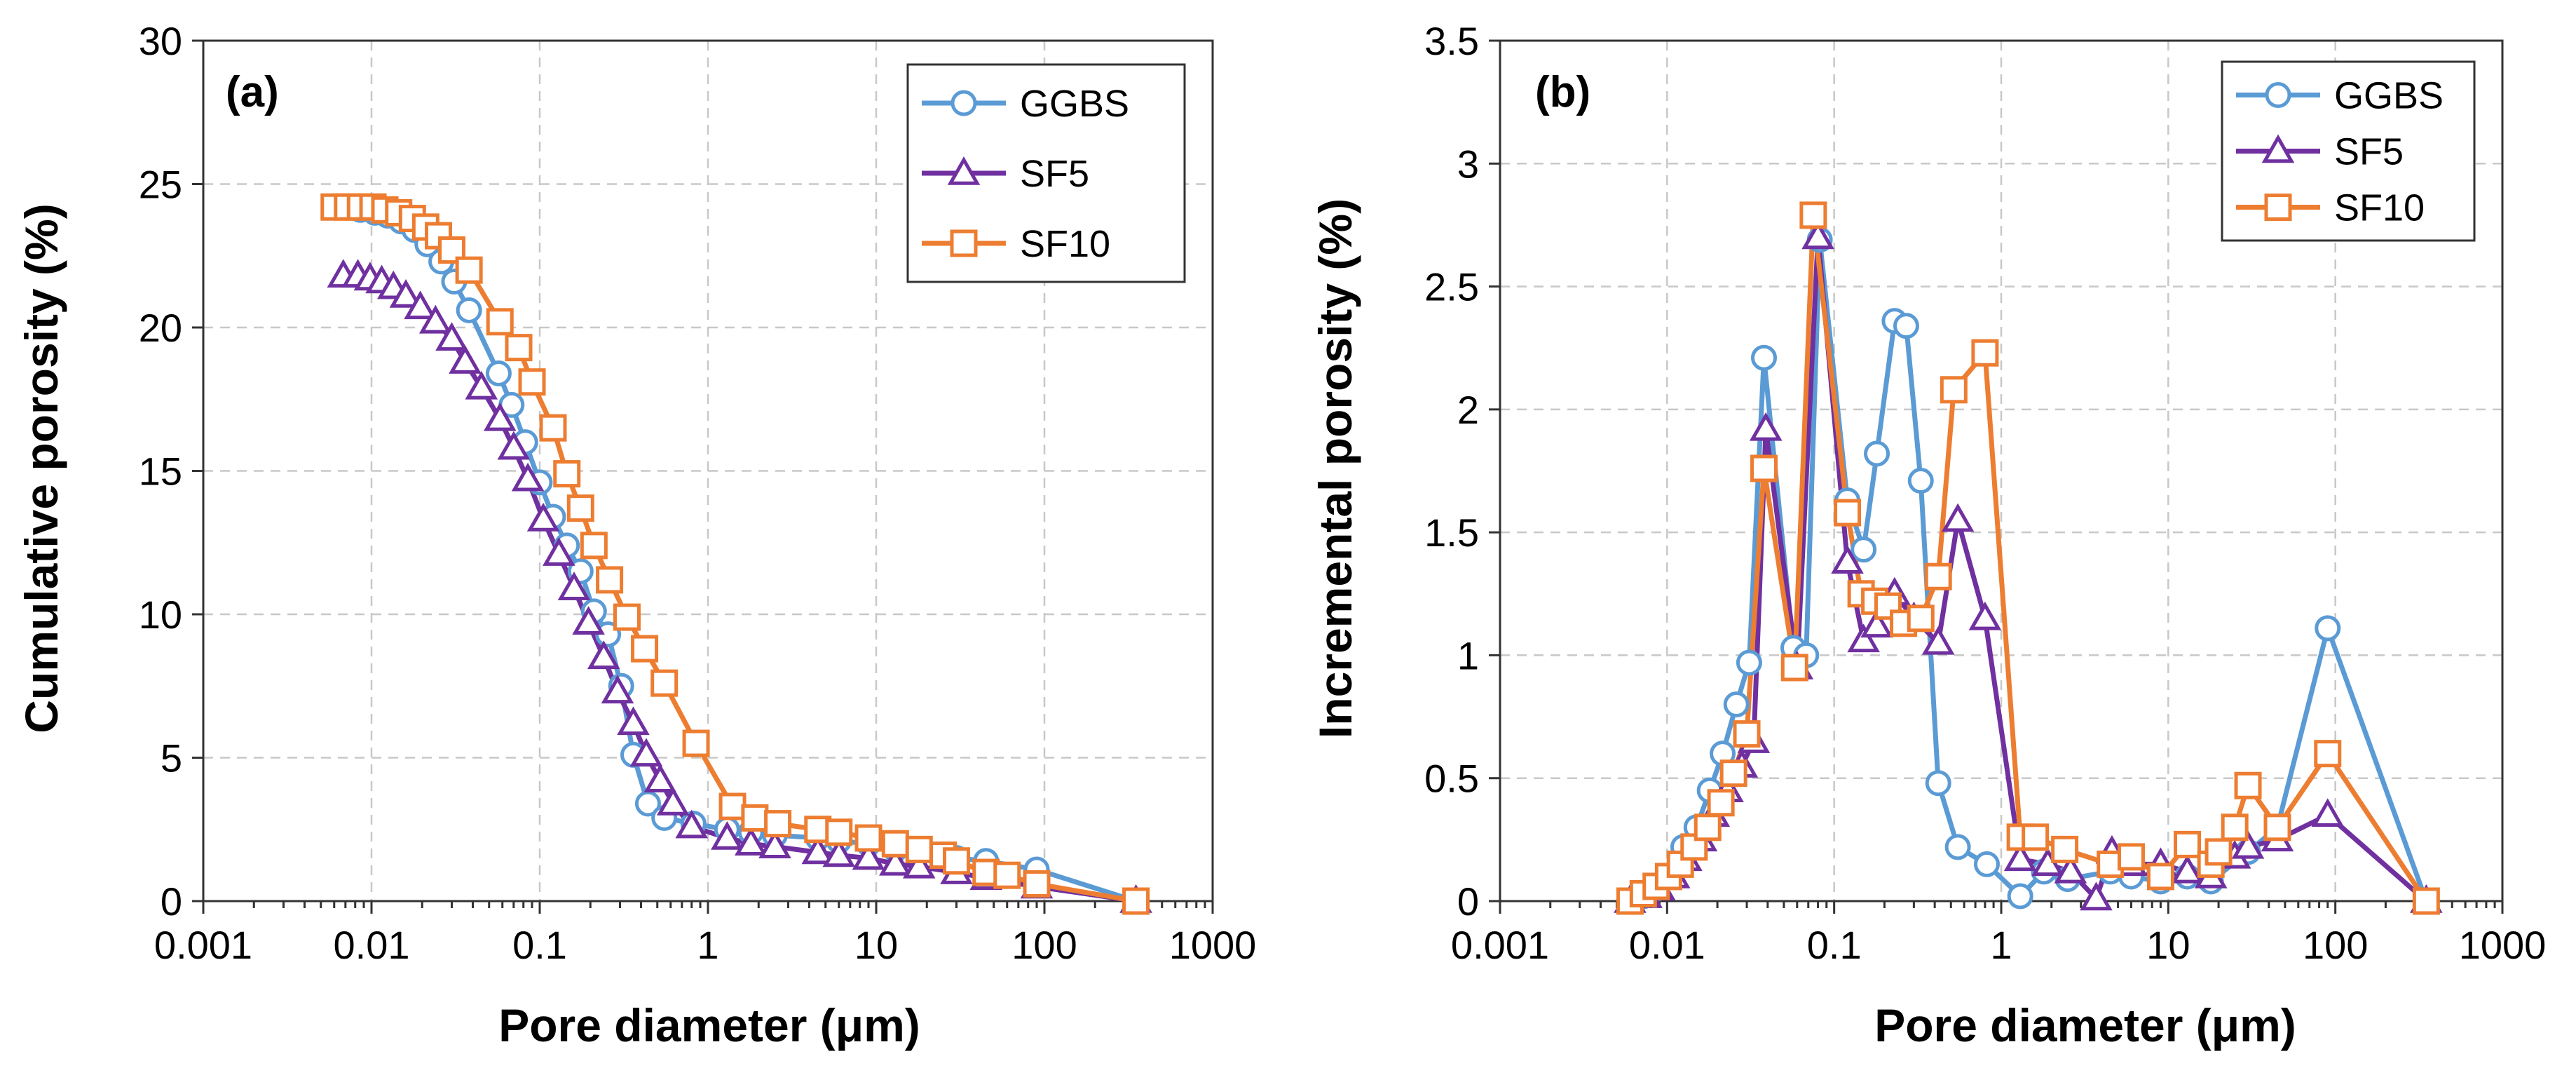 The width and height of the screenshot is (2576, 1068). Describe the element at coordinates (1054, 174) in the screenshot. I see `panel-a-legend-sf5-label: SF5` at that location.